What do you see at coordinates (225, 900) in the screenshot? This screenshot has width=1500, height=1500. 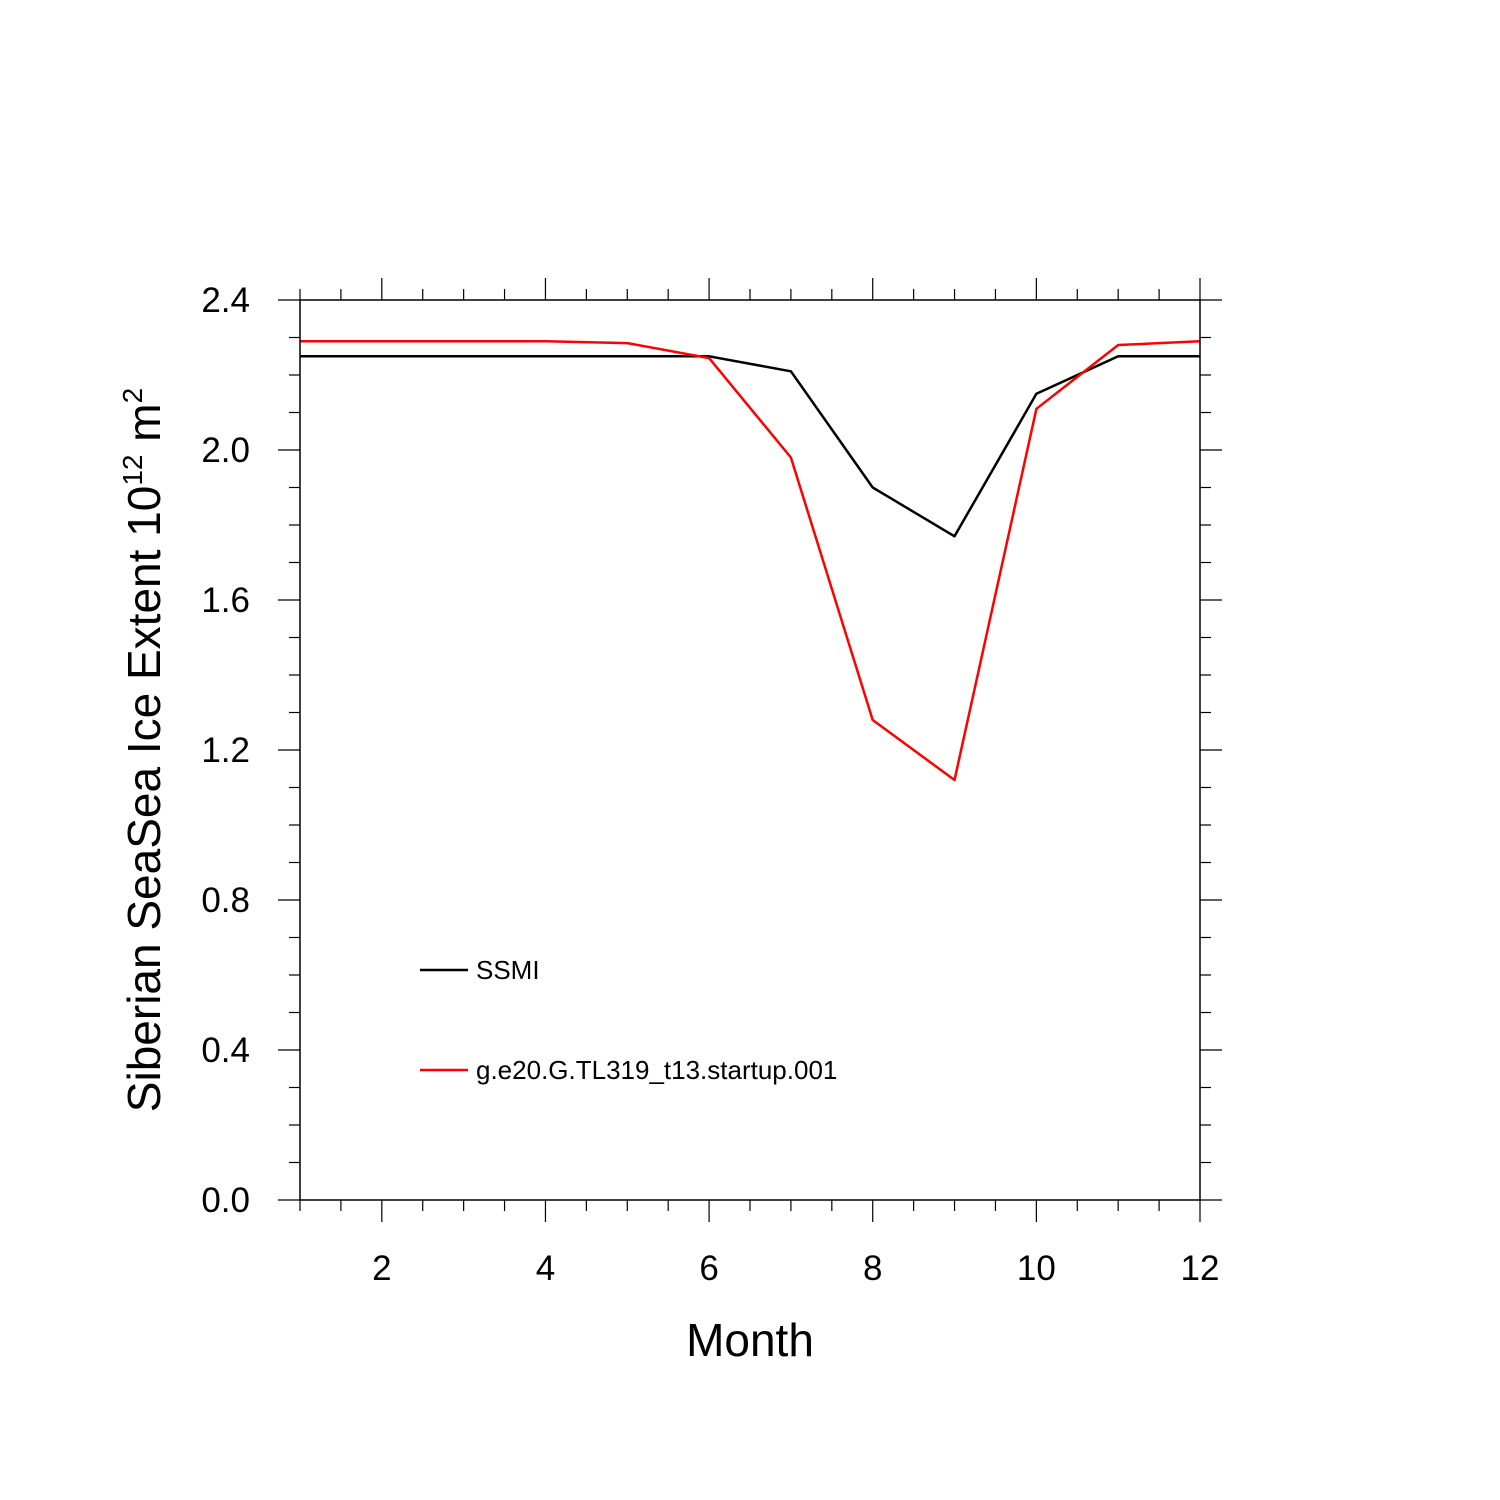 I see `y-tick-label: 0.8` at bounding box center [225, 900].